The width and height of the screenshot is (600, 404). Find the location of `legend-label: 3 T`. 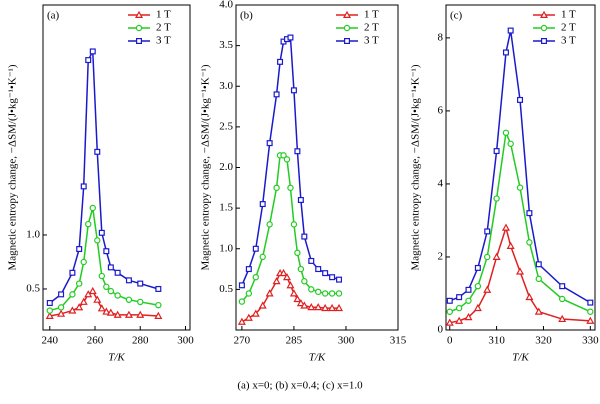

legend-label: 3 T is located at coordinates (371, 41).